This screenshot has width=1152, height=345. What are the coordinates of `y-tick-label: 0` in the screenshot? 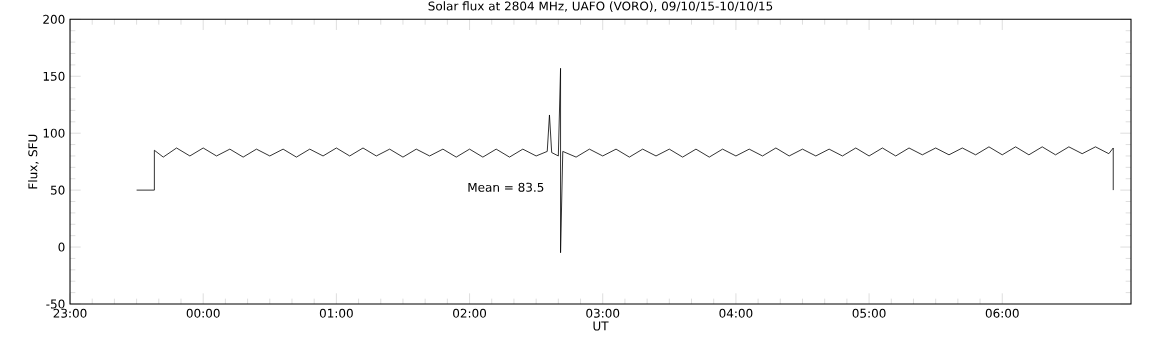 It's located at (61, 247).